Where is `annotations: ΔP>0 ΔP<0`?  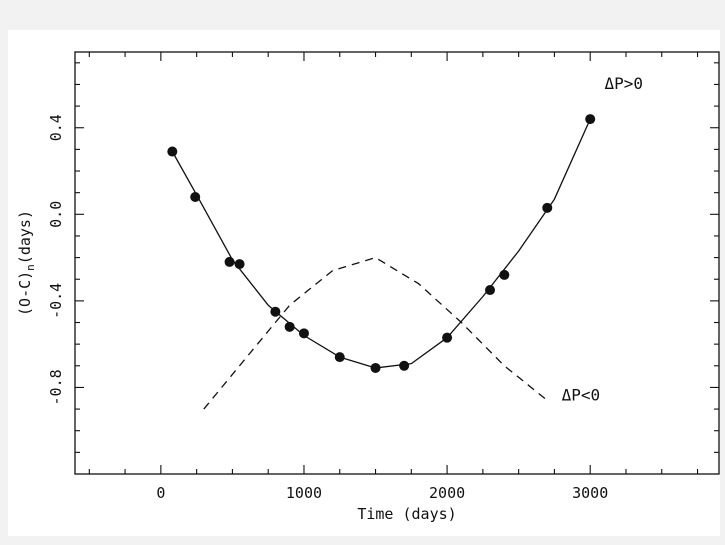 annotations: ΔP>0 ΔP<0 is located at coordinates (602, 239).